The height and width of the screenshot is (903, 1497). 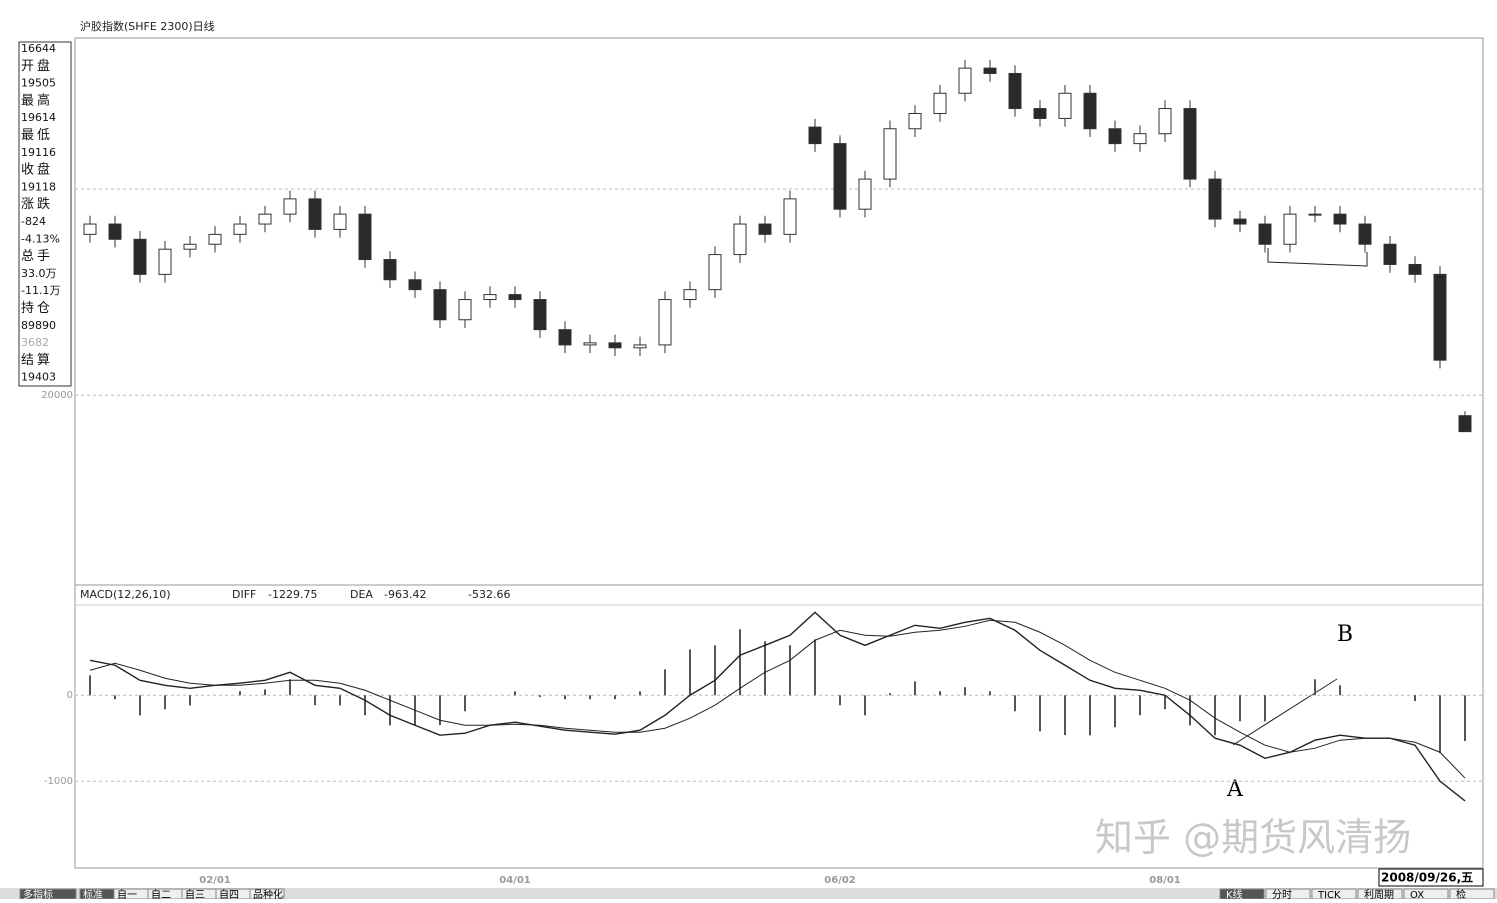 What do you see at coordinates (38, 894) in the screenshot?
I see `tab-label: 多指标` at bounding box center [38, 894].